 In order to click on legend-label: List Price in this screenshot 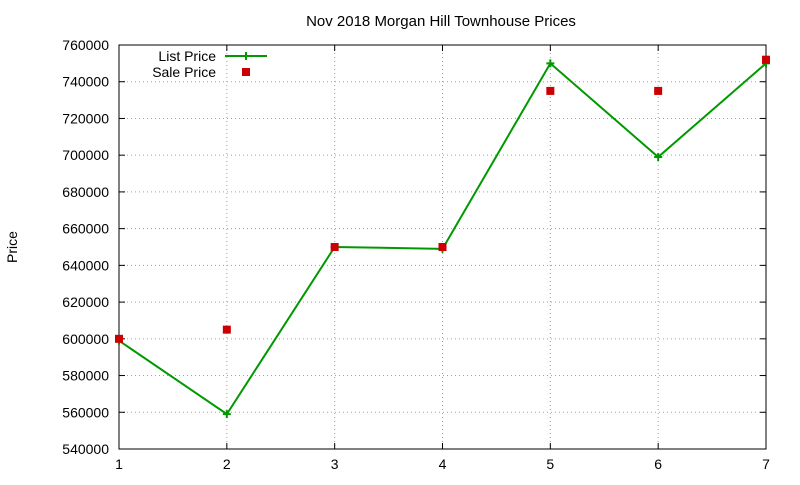, I will do `click(187, 56)`.